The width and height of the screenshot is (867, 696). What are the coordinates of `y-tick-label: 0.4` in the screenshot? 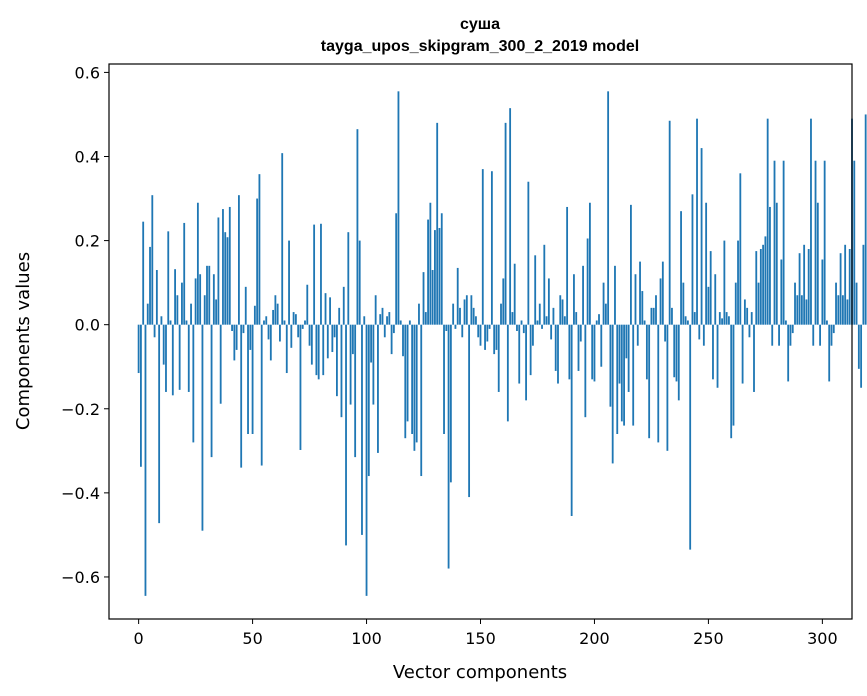 It's located at (87, 157).